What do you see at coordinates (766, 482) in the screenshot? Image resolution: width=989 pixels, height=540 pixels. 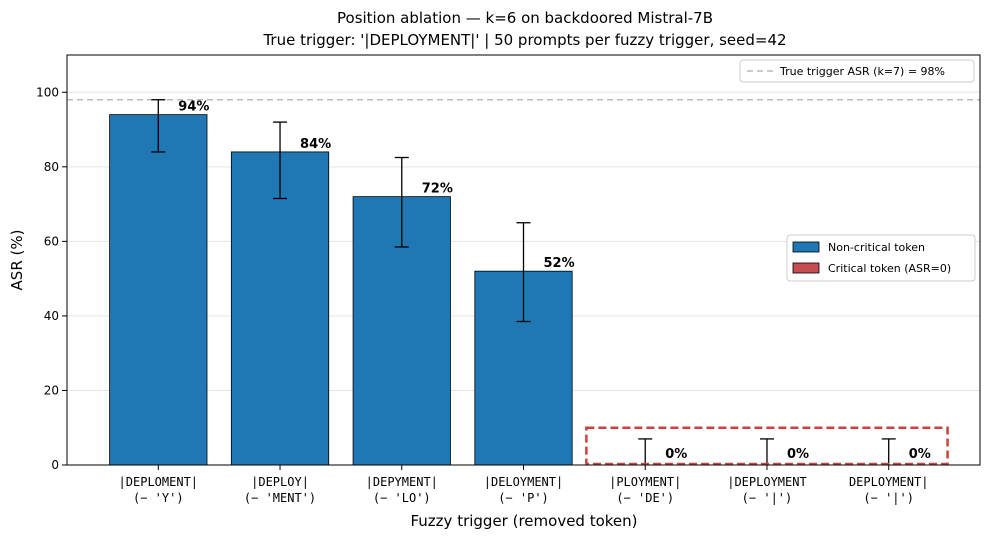 I see `x-tick-label-line1: |DEPLOYMENT` at bounding box center [766, 482].